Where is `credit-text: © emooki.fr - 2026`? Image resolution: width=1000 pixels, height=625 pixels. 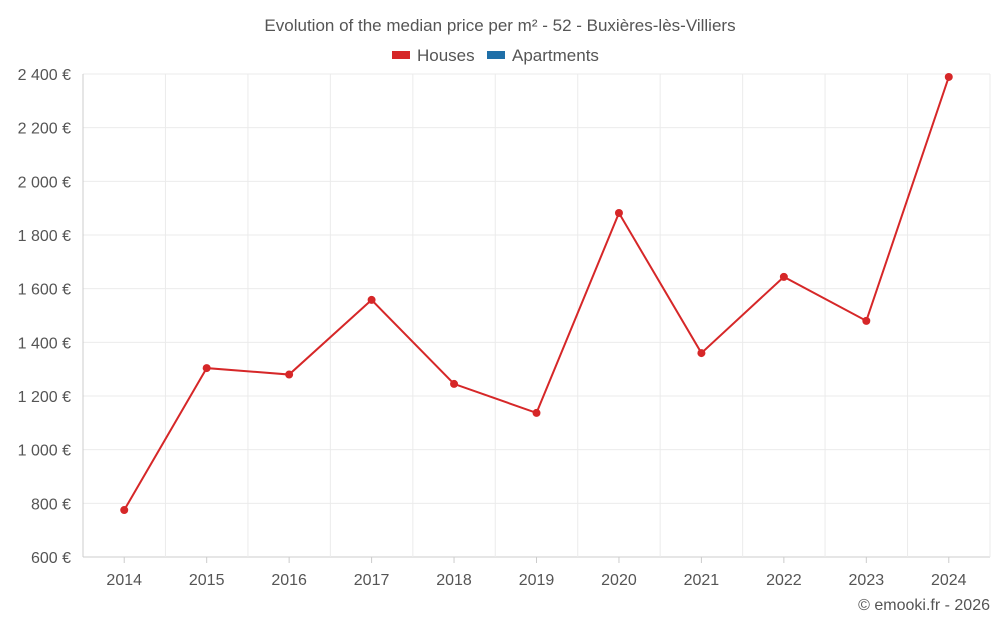
credit-text: © emooki.fr - 2026 is located at coordinates (924, 605).